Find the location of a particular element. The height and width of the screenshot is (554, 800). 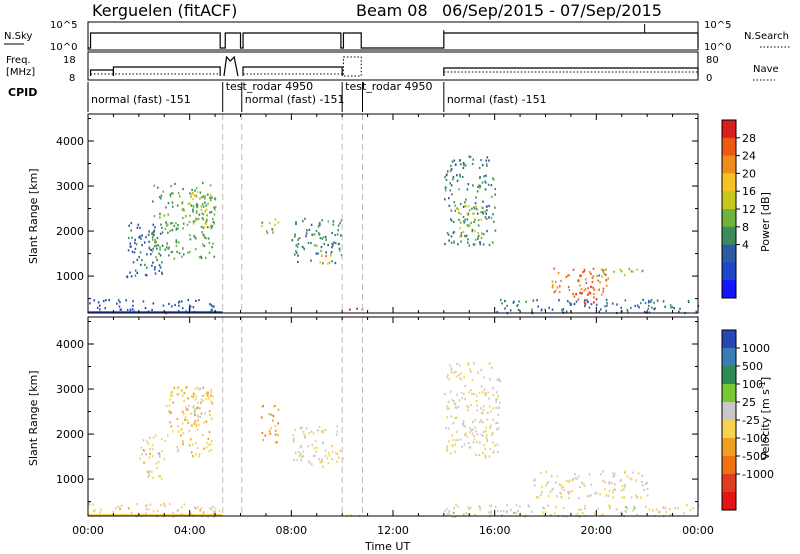

colorbar-swatch is located at coordinates (729, 375).